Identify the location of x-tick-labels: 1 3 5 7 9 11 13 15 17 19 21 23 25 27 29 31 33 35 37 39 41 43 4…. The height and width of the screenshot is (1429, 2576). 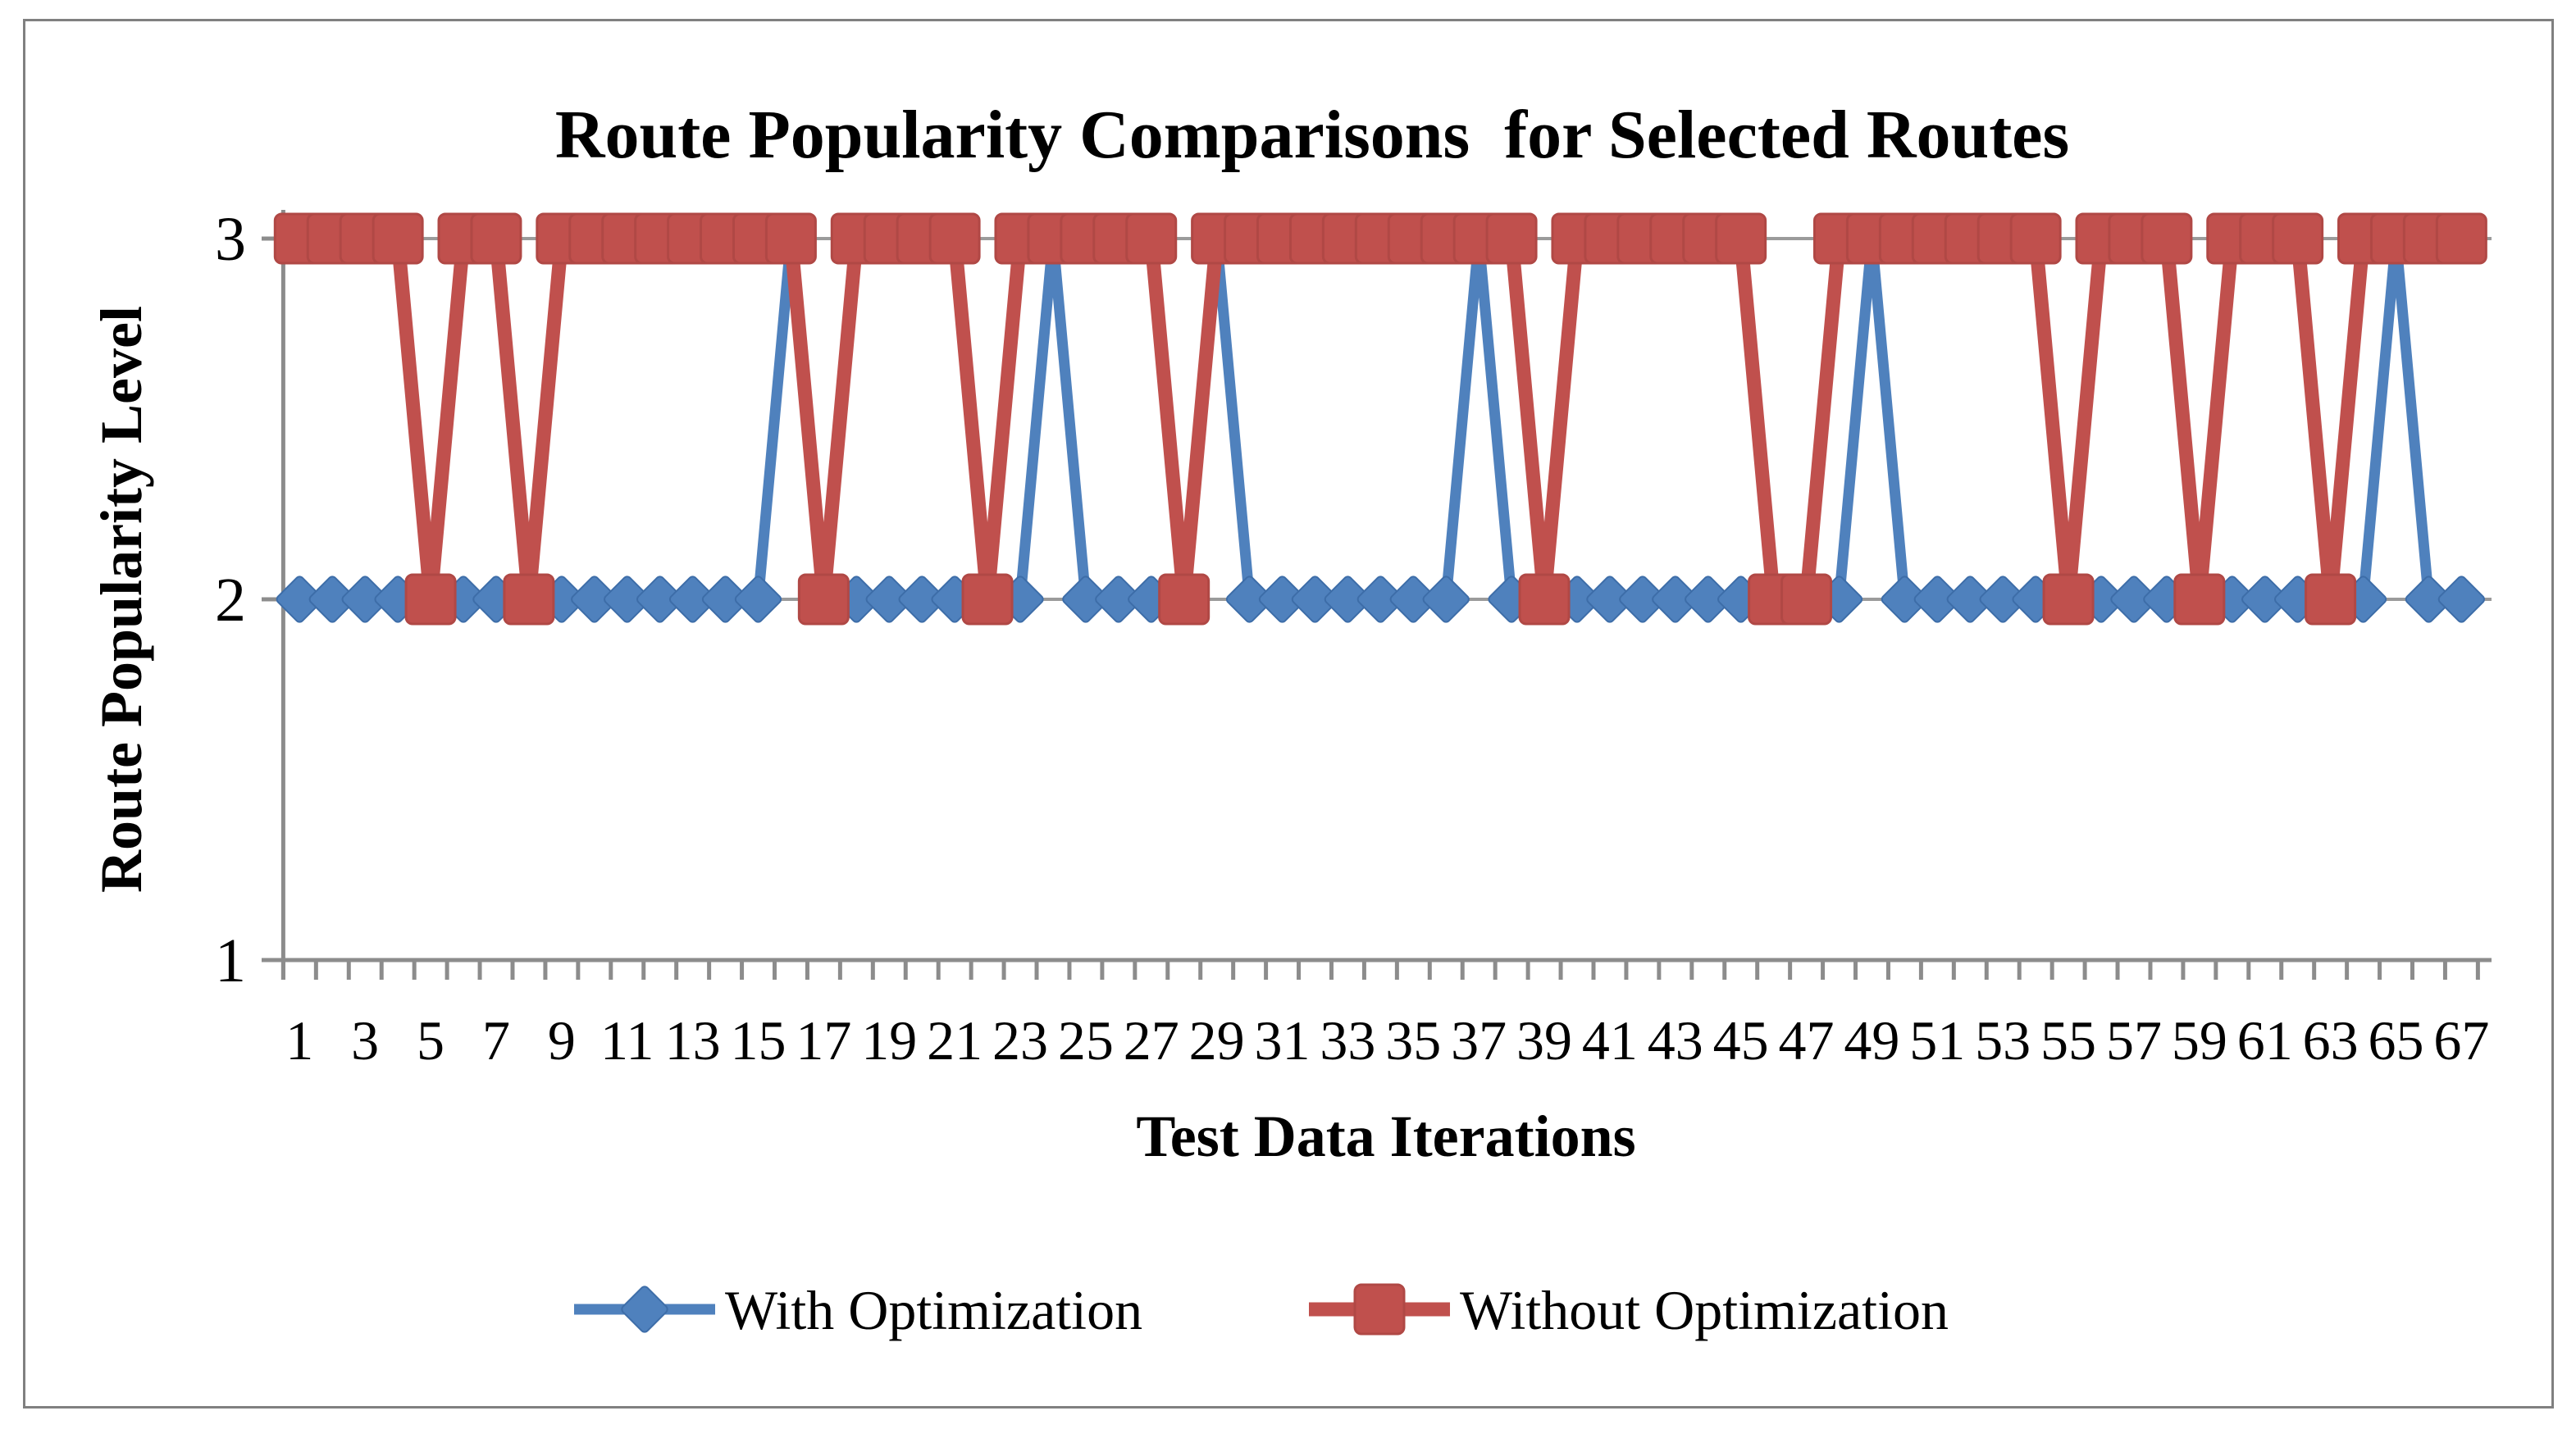
(1387, 1040).